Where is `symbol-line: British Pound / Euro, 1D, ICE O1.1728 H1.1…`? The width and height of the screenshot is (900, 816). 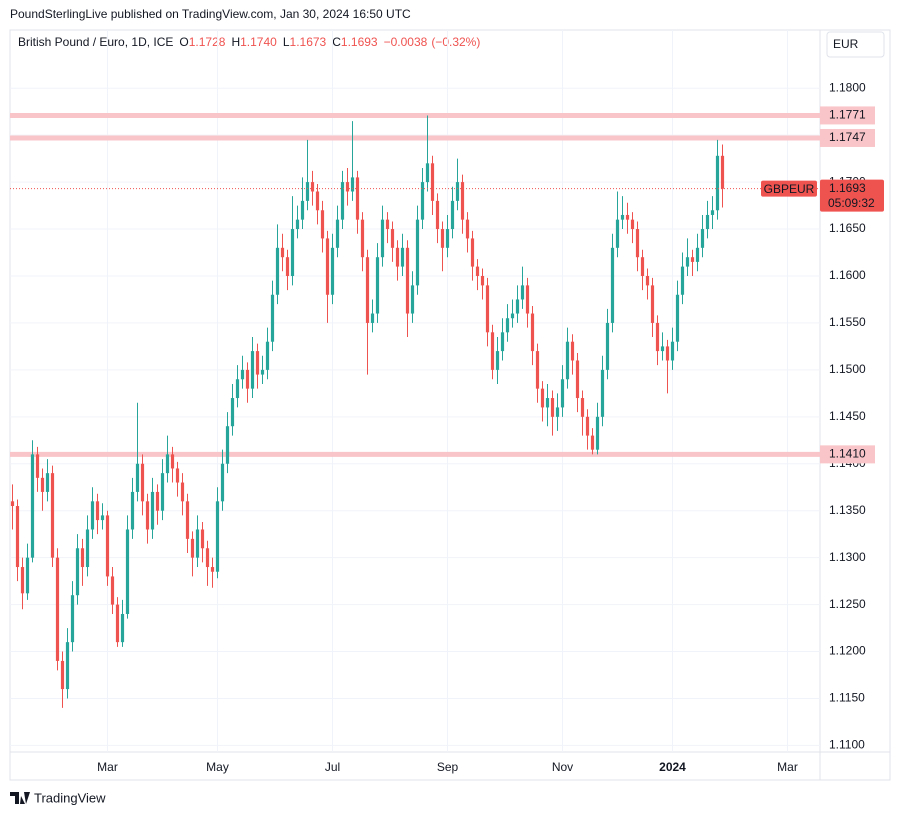 symbol-line: British Pound / Euro, 1D, ICE O1.1728 H1.1… is located at coordinates (249, 42).